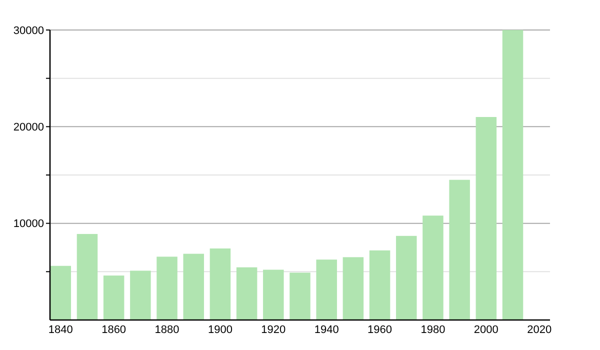 Image resolution: width=600 pixels, height=350 pixels. I want to click on x-tick-label: 1940, so click(326, 330).